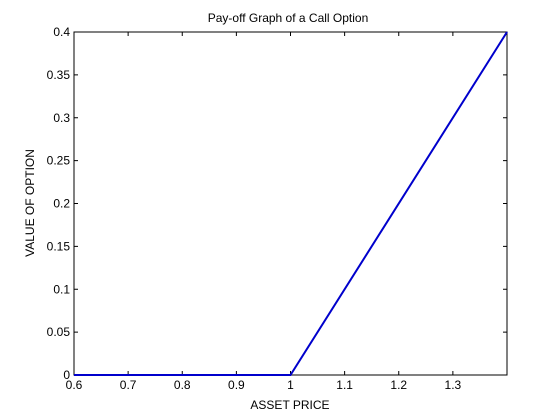  What do you see at coordinates (66, 375) in the screenshot?
I see `y-tick-label: 0` at bounding box center [66, 375].